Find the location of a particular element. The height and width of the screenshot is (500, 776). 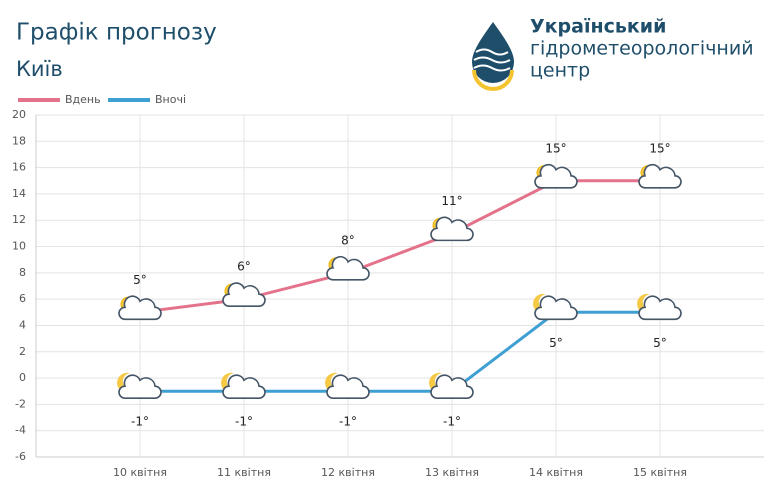

city: Київ is located at coordinates (39, 69).